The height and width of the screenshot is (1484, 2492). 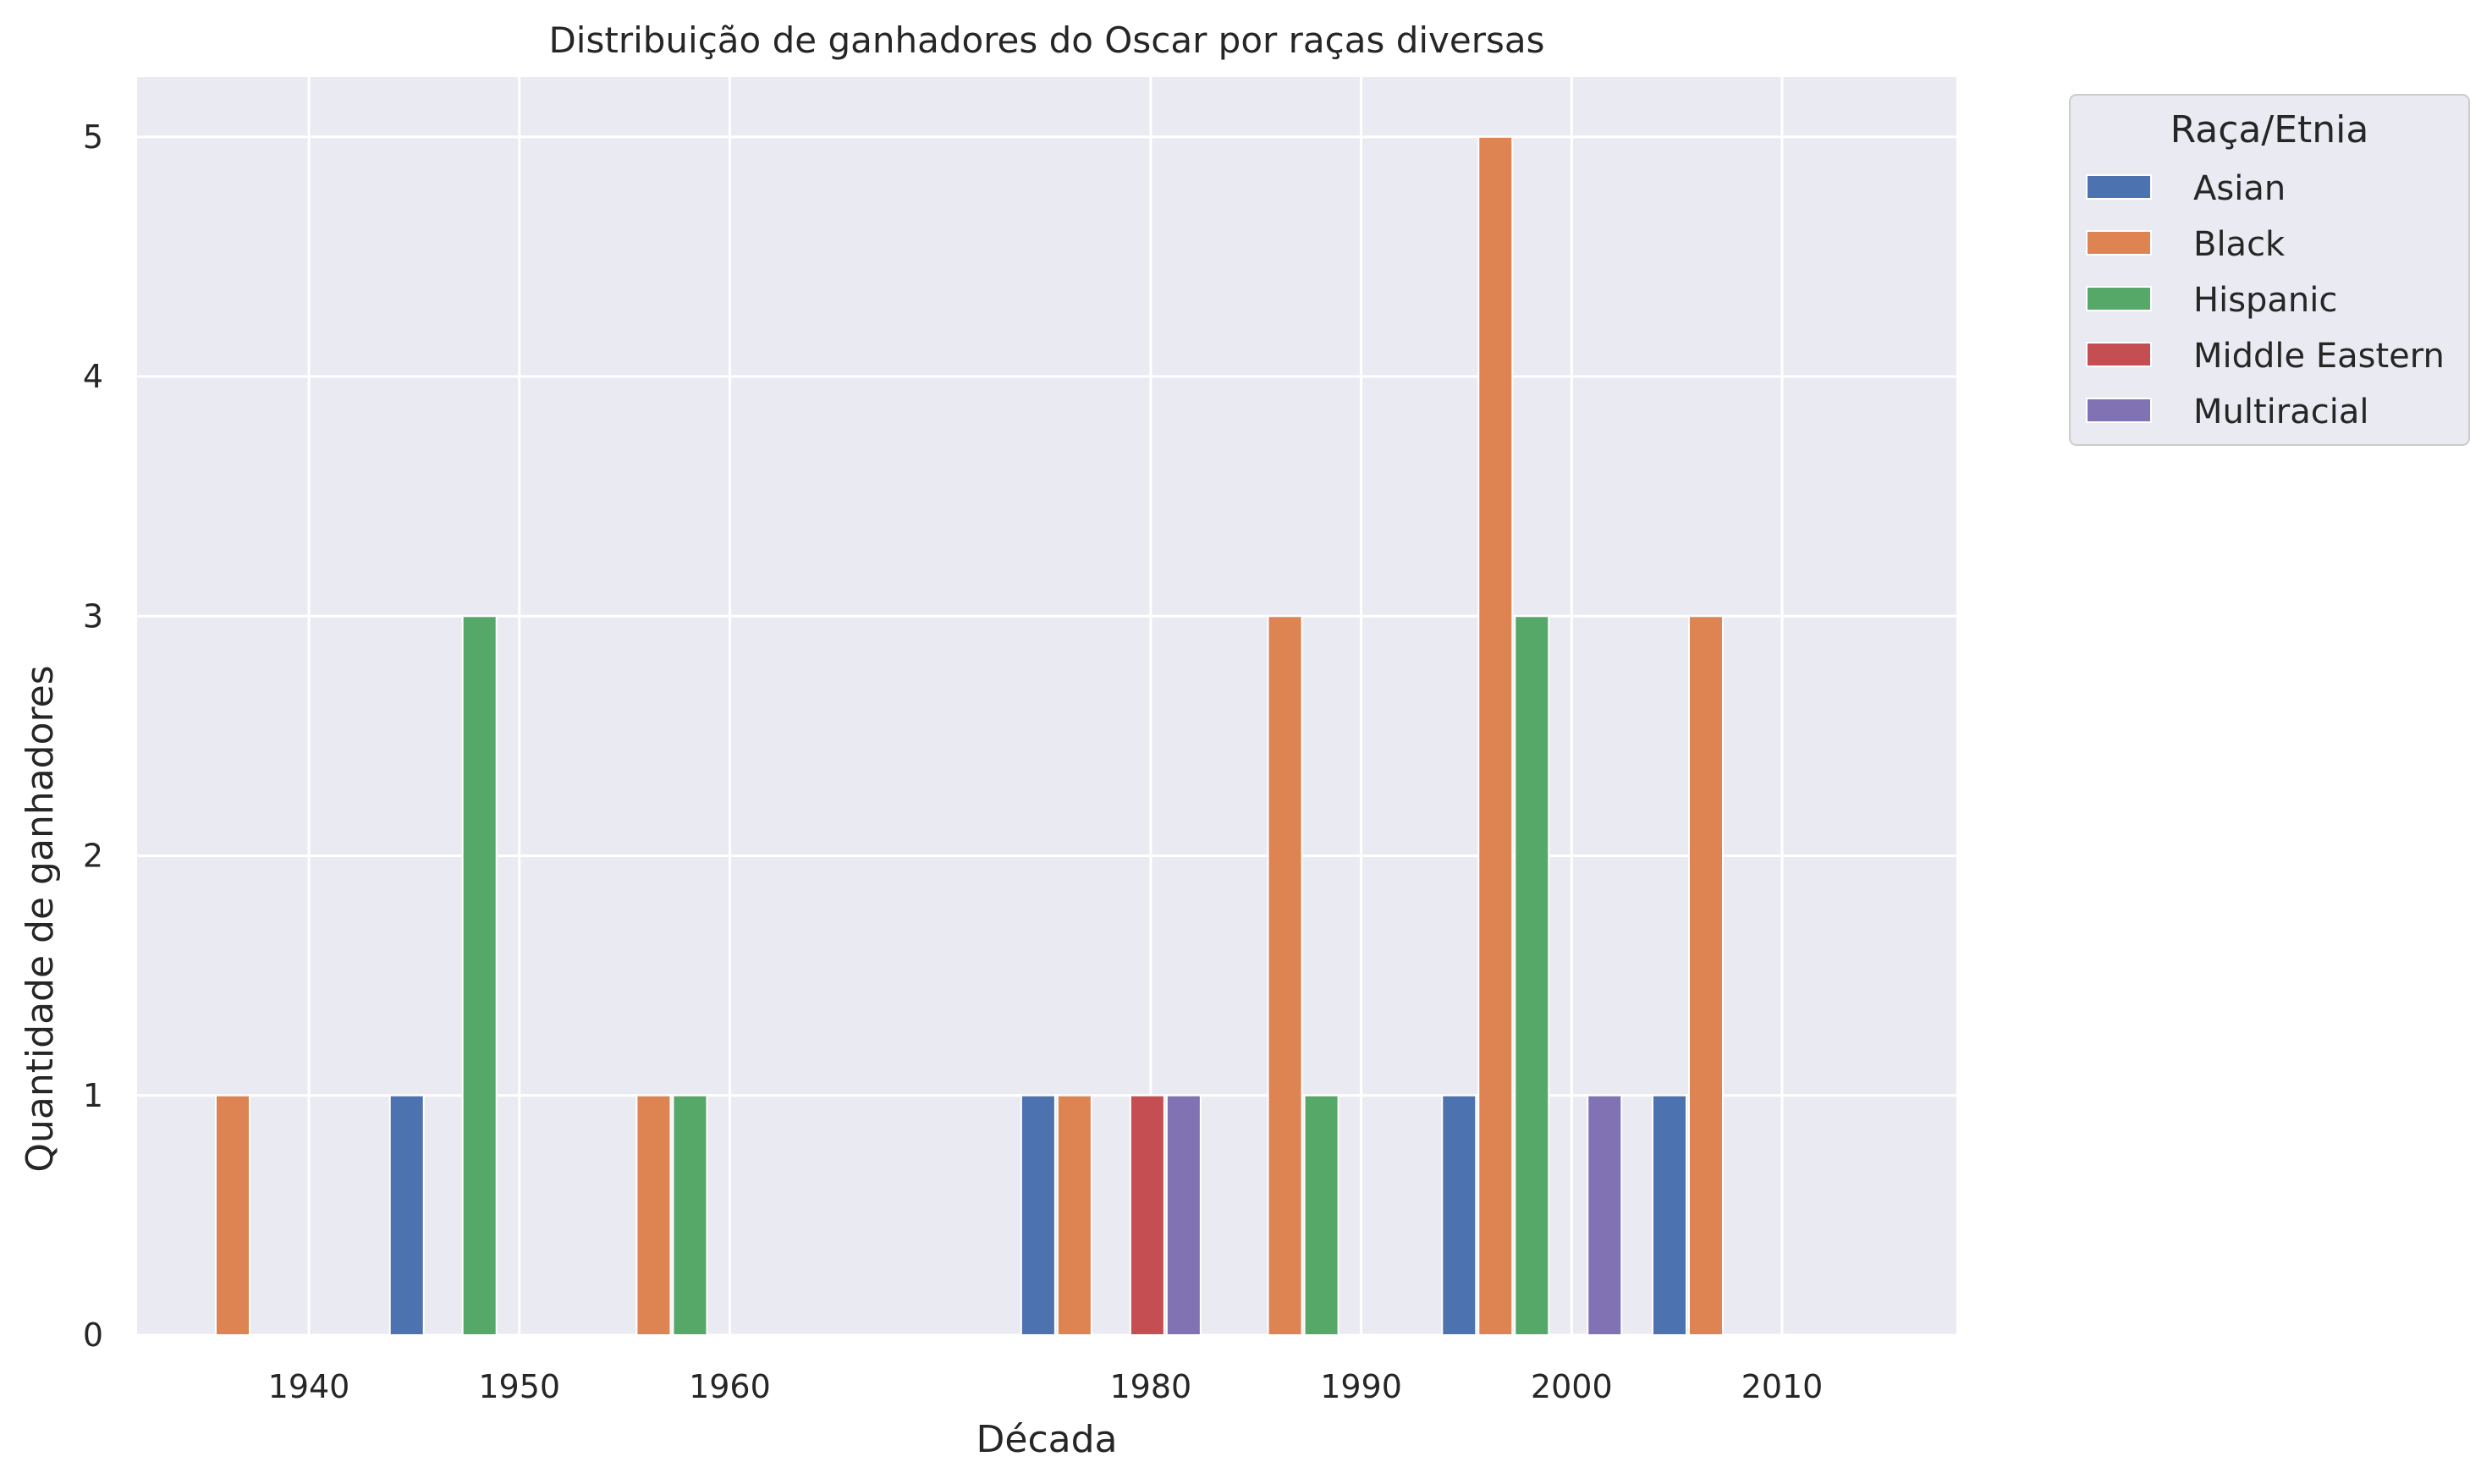 I want to click on y-tick-label: 5, so click(x=93, y=137).